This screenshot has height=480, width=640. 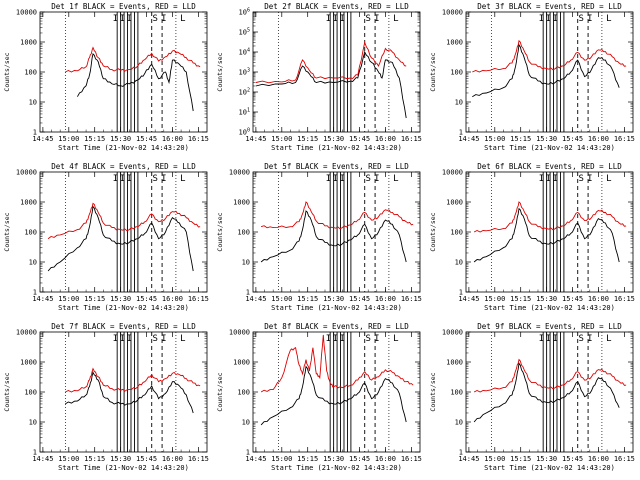 What do you see at coordinates (549, 326) in the screenshot?
I see `panel-title: Det 9f BLACK = Events, RED = LLD` at bounding box center [549, 326].